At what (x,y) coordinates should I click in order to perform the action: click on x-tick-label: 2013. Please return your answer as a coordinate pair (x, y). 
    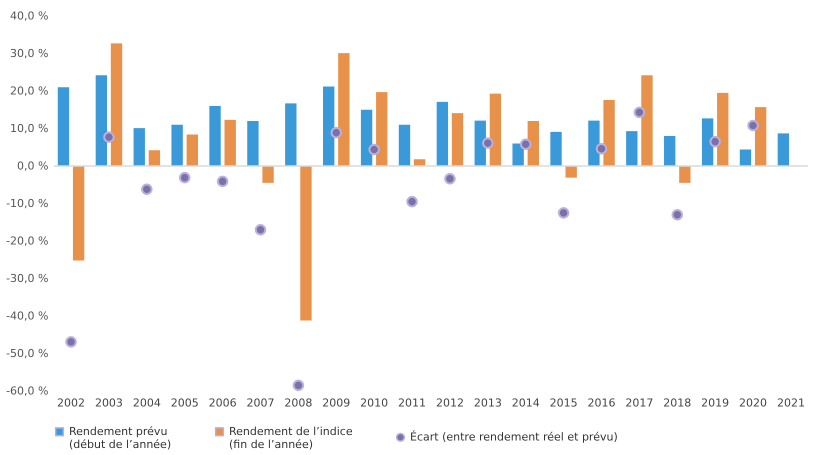
    Looking at the image, I should click on (488, 403).